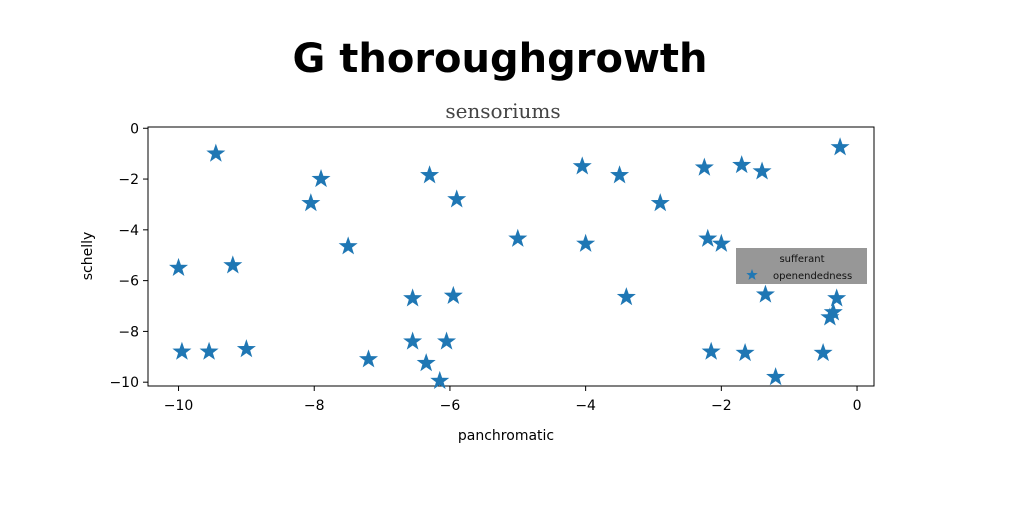 Image resolution: width=1024 pixels, height=512 pixels. I want to click on x-tick-label: 0, so click(857, 406).